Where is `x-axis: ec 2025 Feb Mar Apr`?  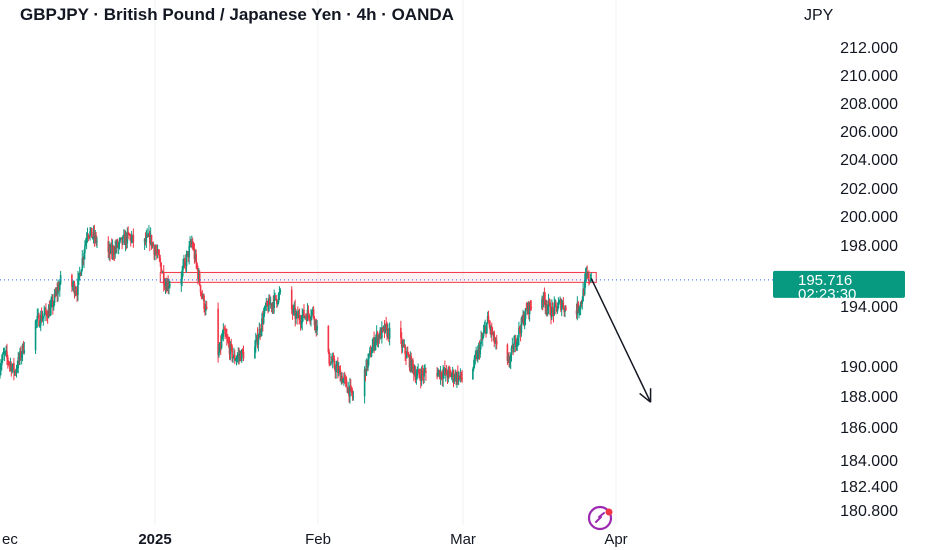
x-axis: ec 2025 Feb Mar Apr is located at coordinates (315, 539).